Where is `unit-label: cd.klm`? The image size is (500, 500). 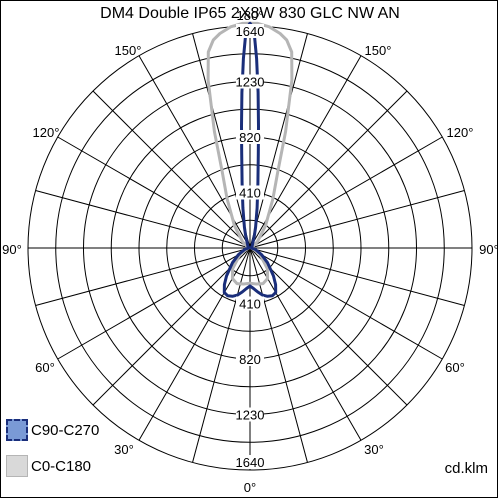
unit-label: cd.klm is located at coordinates (466, 468).